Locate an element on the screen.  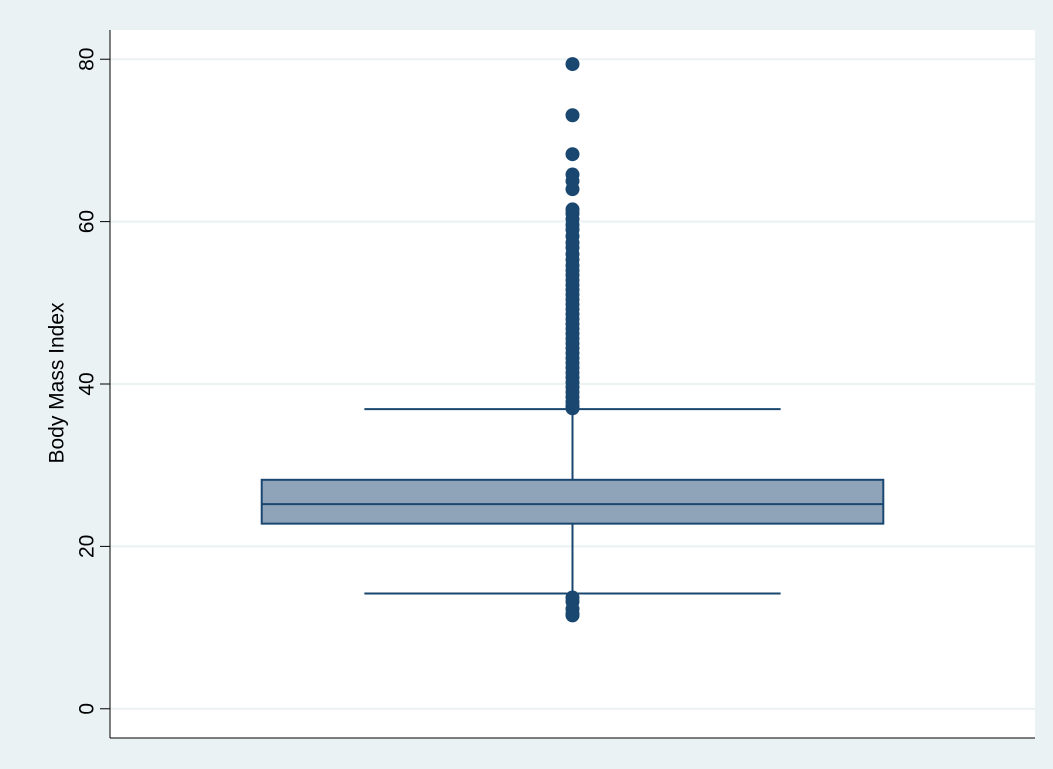
y-tick-label: 60 is located at coordinates (87, 221).